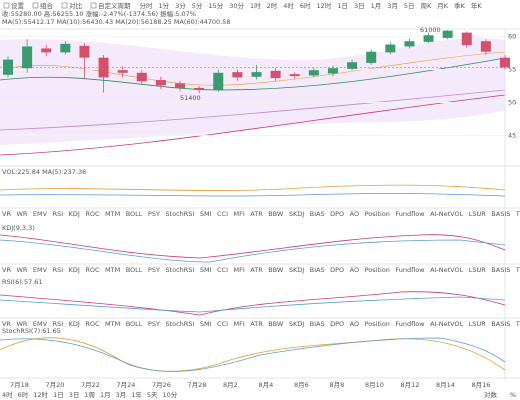  Describe the element at coordinates (164, 5) in the screenshot. I see `period-button: 1分` at that location.